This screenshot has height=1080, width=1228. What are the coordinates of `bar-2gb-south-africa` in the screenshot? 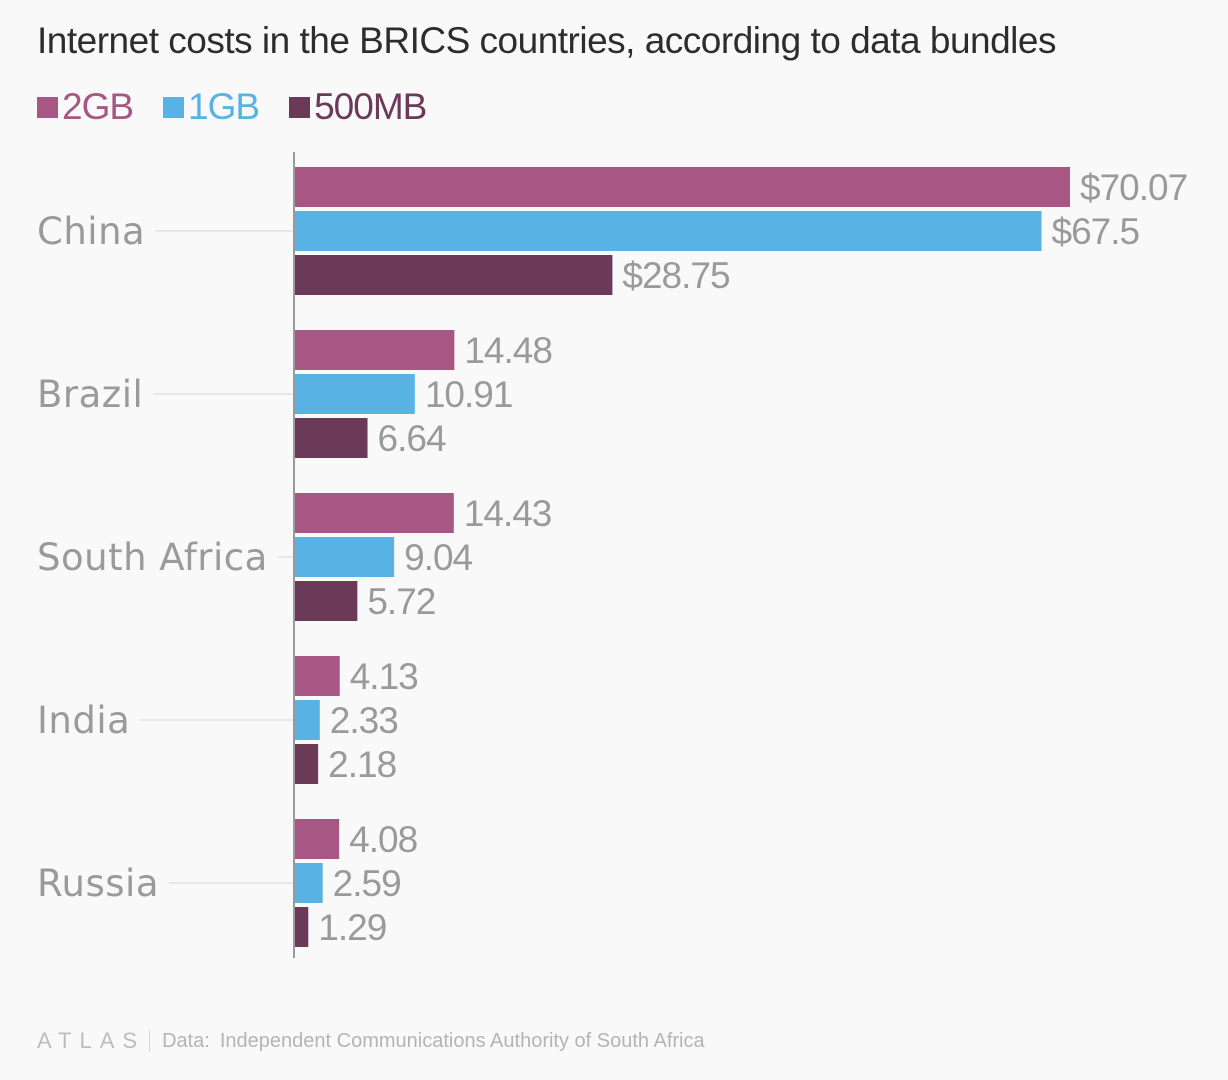 It's located at (374, 513).